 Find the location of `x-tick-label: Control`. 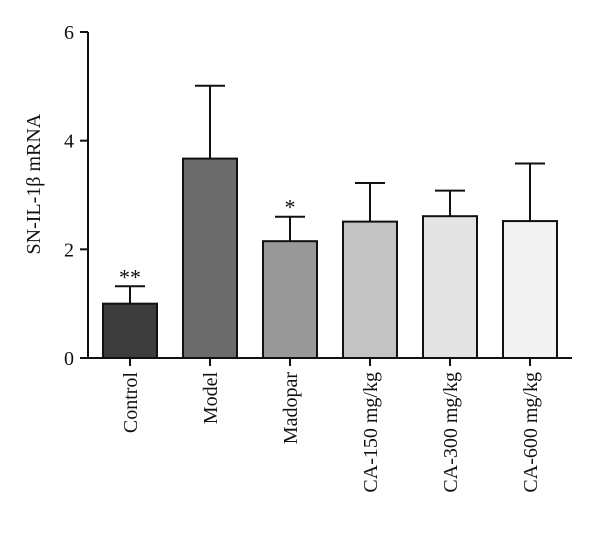

x-tick-label: Control is located at coordinates (131, 403).